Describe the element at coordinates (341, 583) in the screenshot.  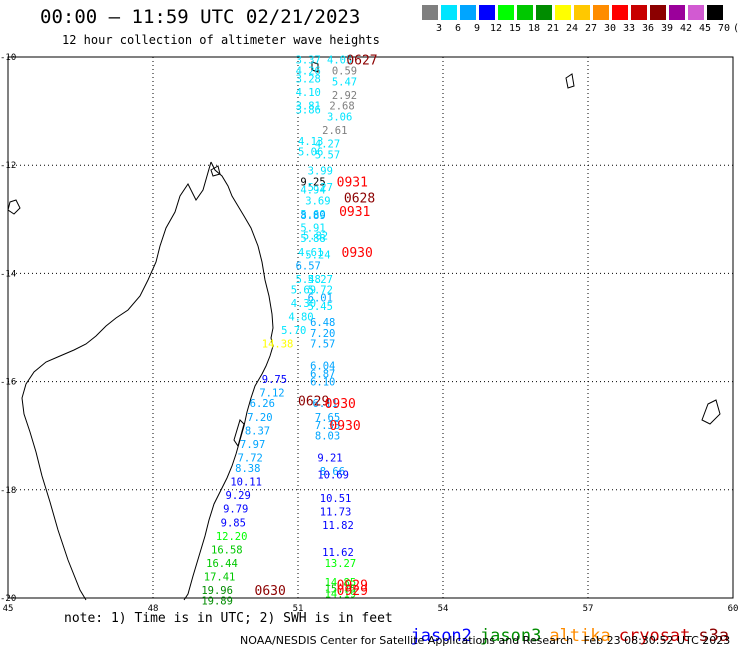
I see `wave-height-value: 14.85` at that location.